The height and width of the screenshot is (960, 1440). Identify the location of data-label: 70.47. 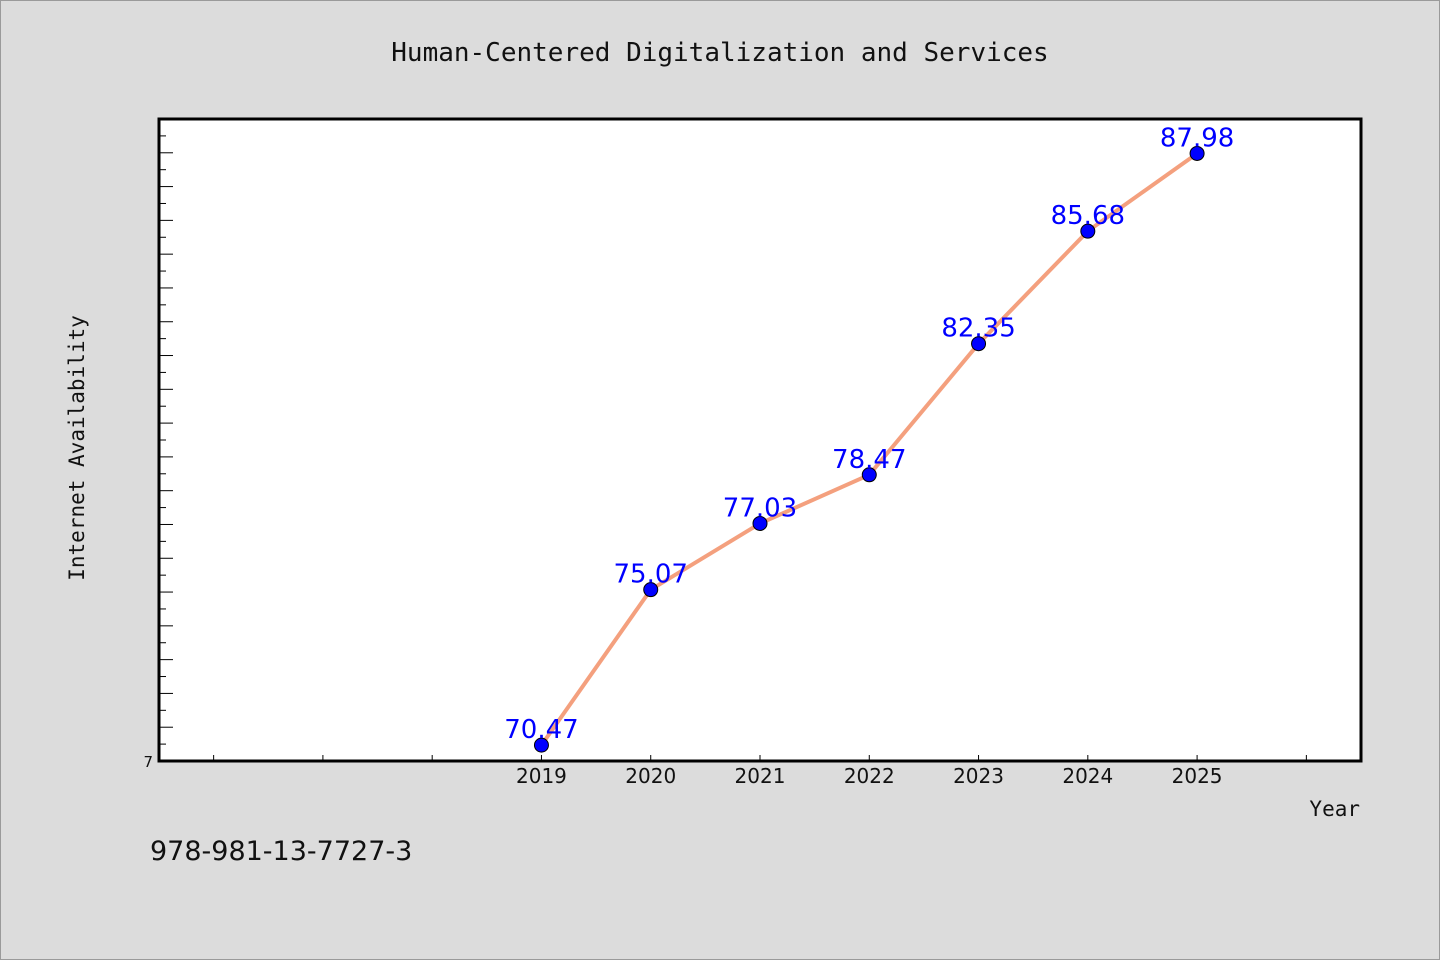
(541, 730).